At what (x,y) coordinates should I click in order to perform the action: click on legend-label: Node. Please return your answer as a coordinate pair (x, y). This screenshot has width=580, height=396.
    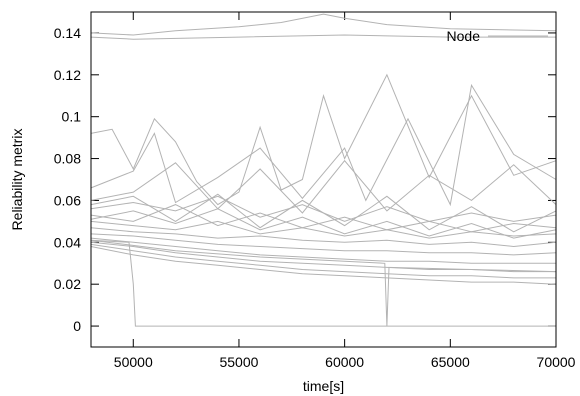
    Looking at the image, I should click on (464, 36).